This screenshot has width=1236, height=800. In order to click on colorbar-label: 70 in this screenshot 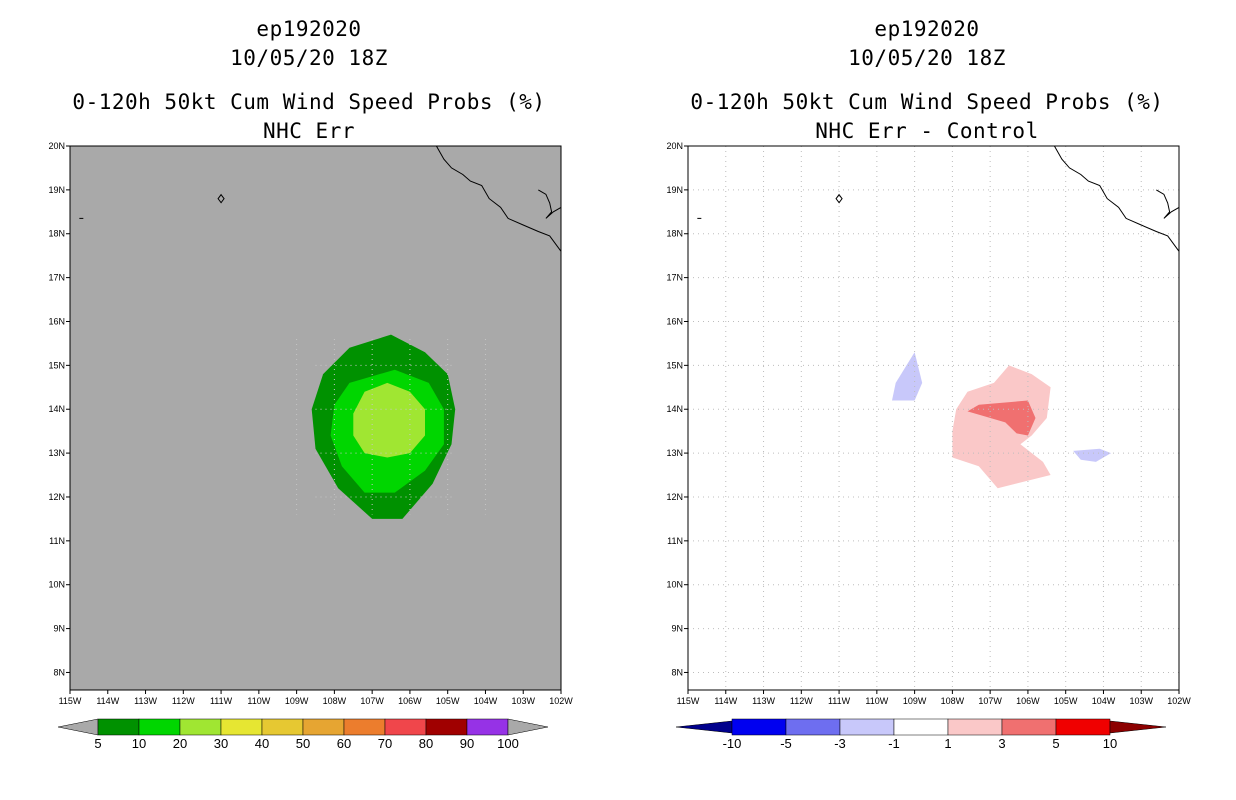, I will do `click(385, 743)`.